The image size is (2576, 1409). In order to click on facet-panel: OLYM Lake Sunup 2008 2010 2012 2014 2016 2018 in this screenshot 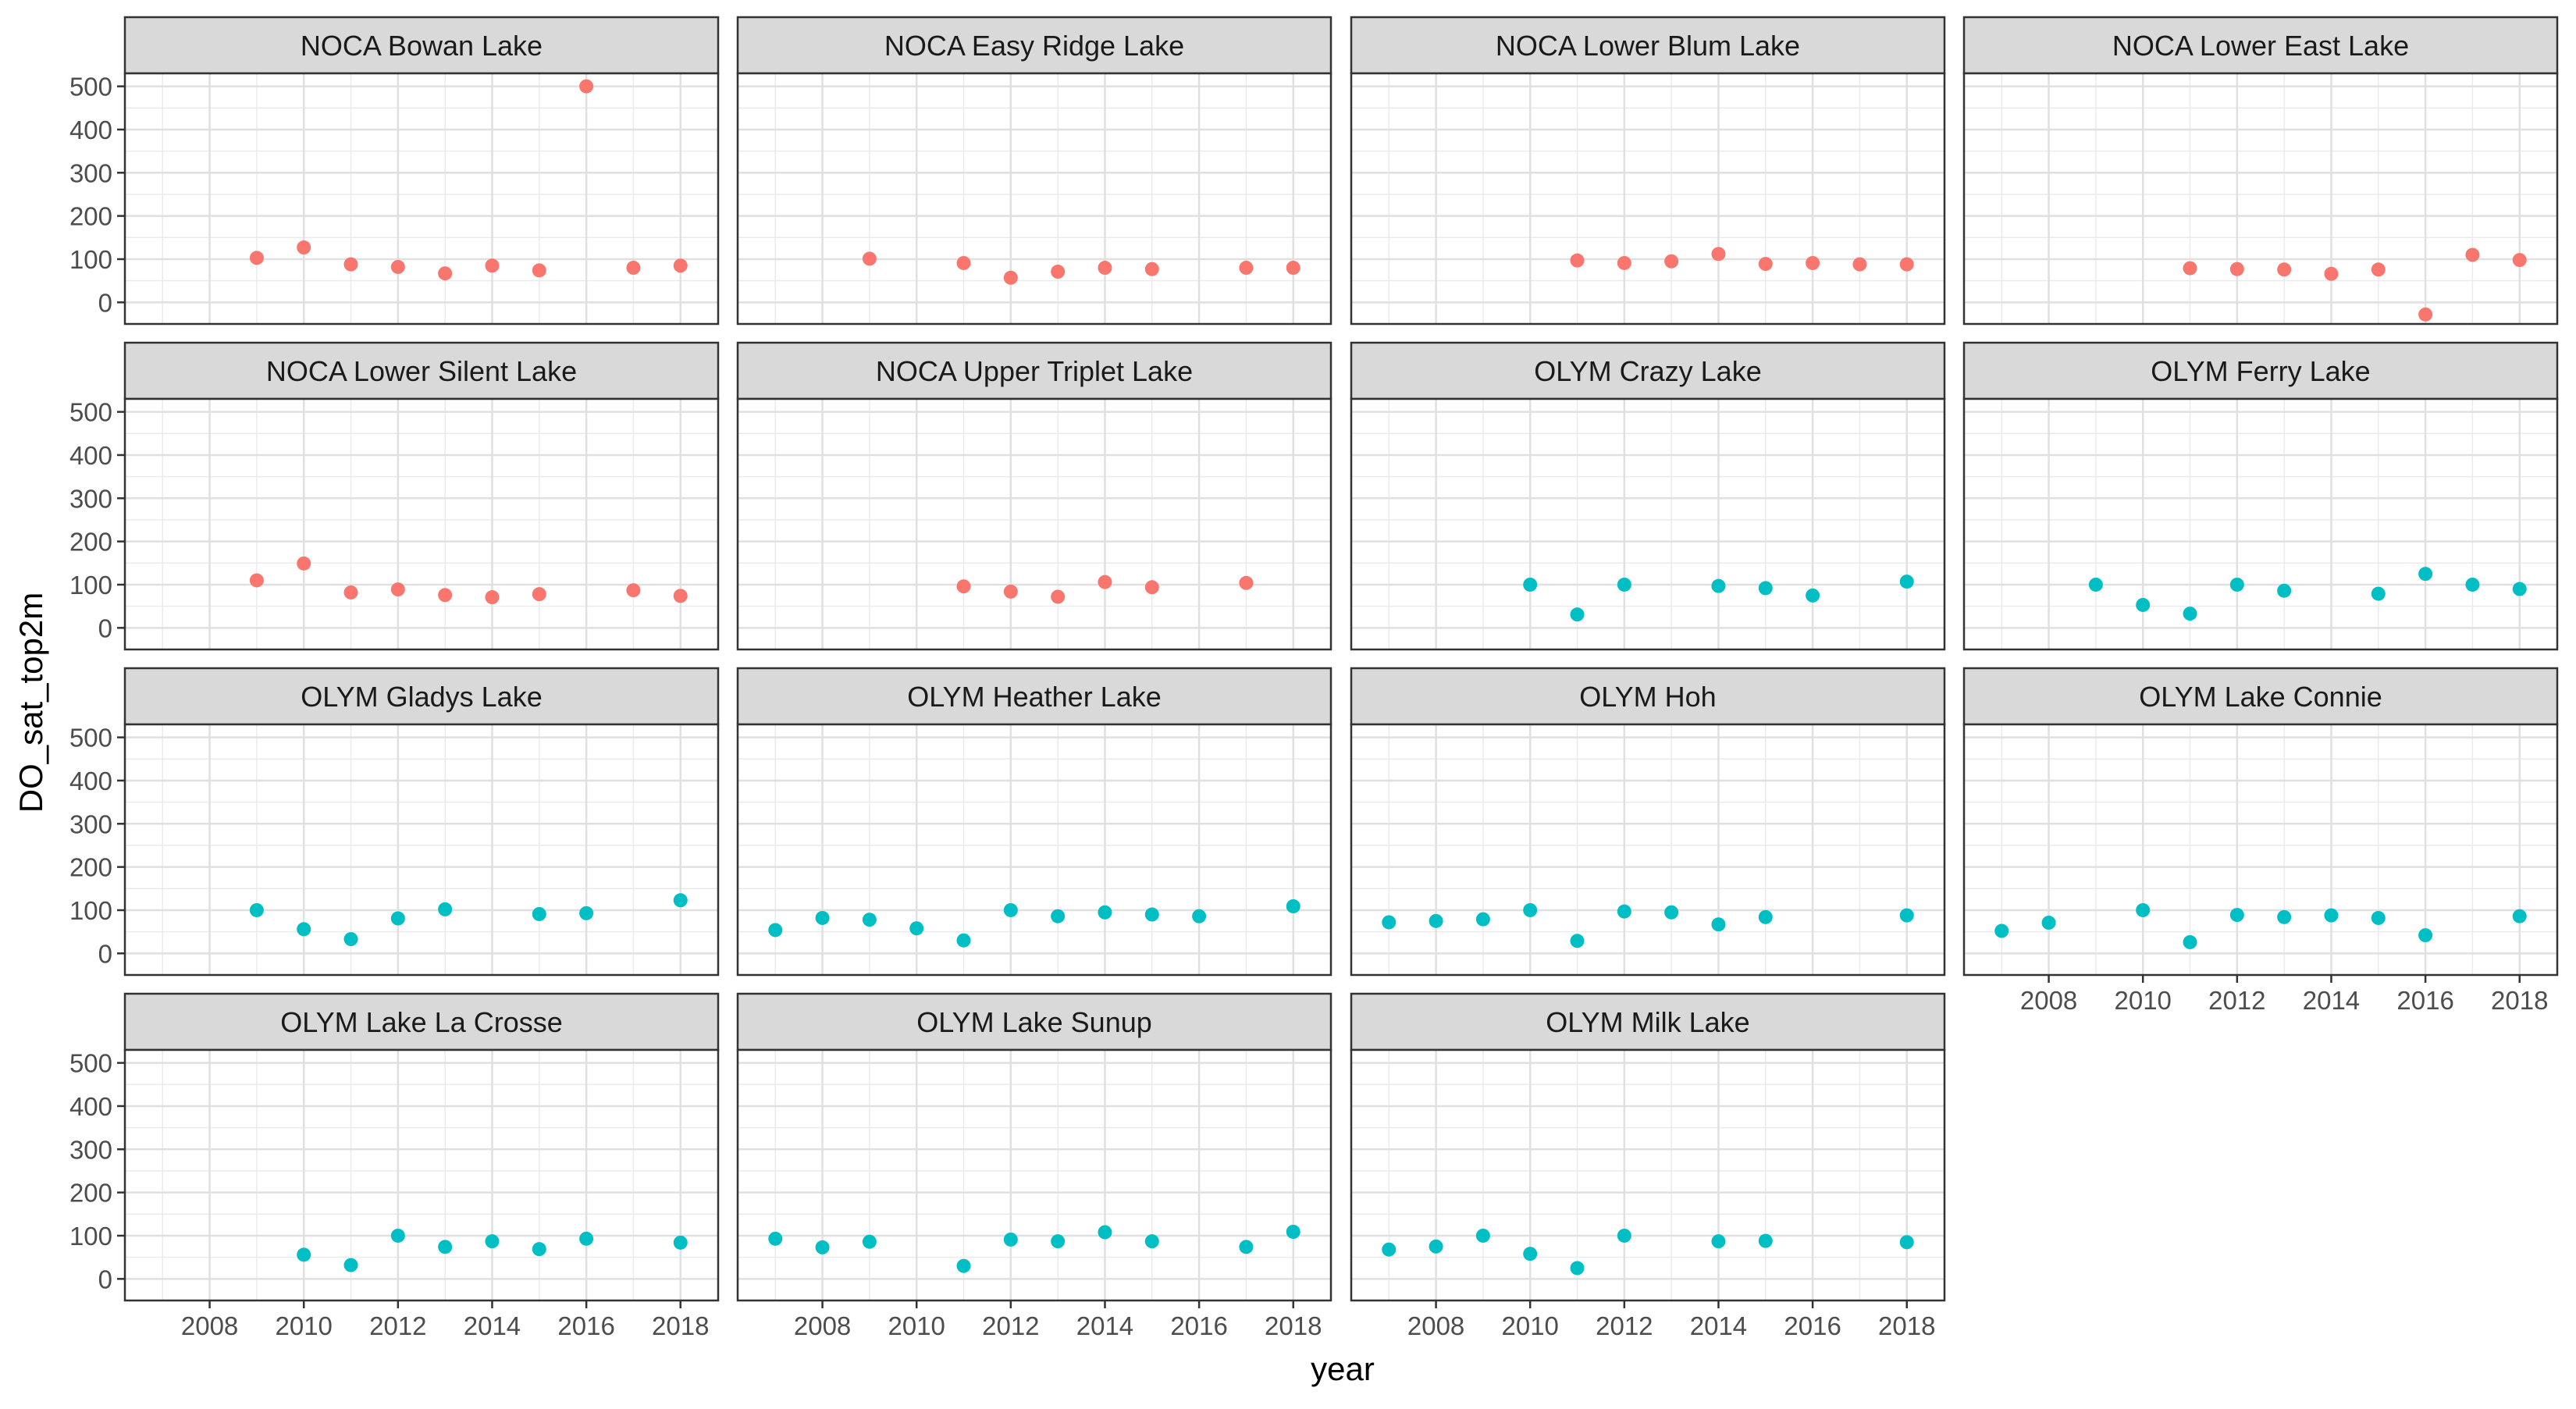, I will do `click(1034, 1166)`.